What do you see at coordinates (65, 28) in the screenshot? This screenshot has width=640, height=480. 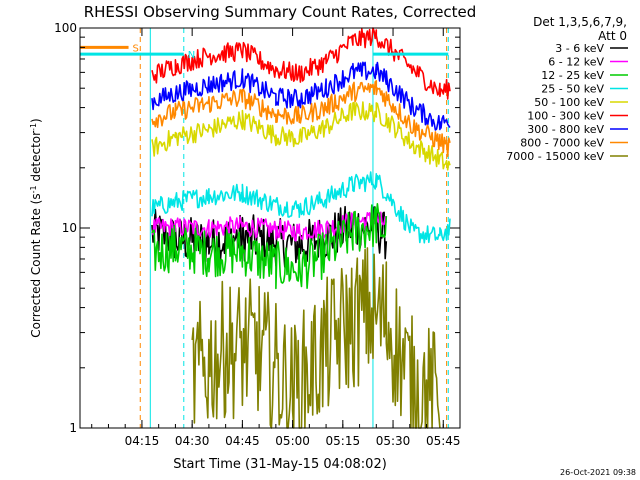 I see `y-tick-label-100: 100` at bounding box center [65, 28].